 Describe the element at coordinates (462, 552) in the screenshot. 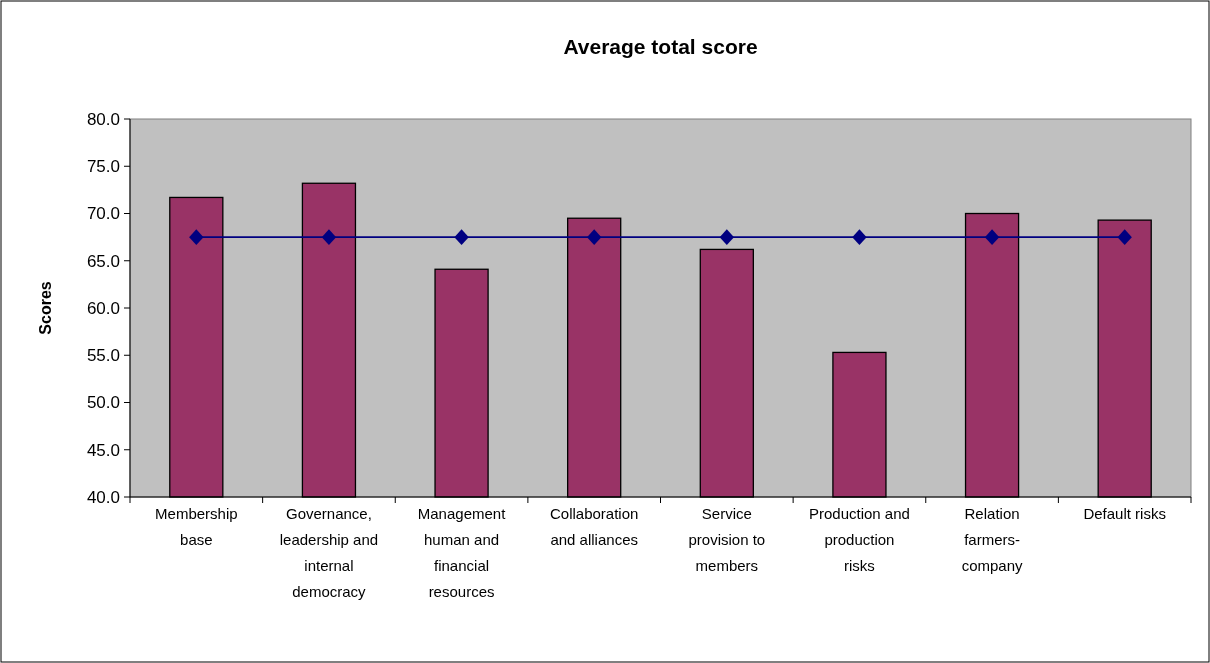

I see `x-tick-label: Management human and financial resources` at that location.